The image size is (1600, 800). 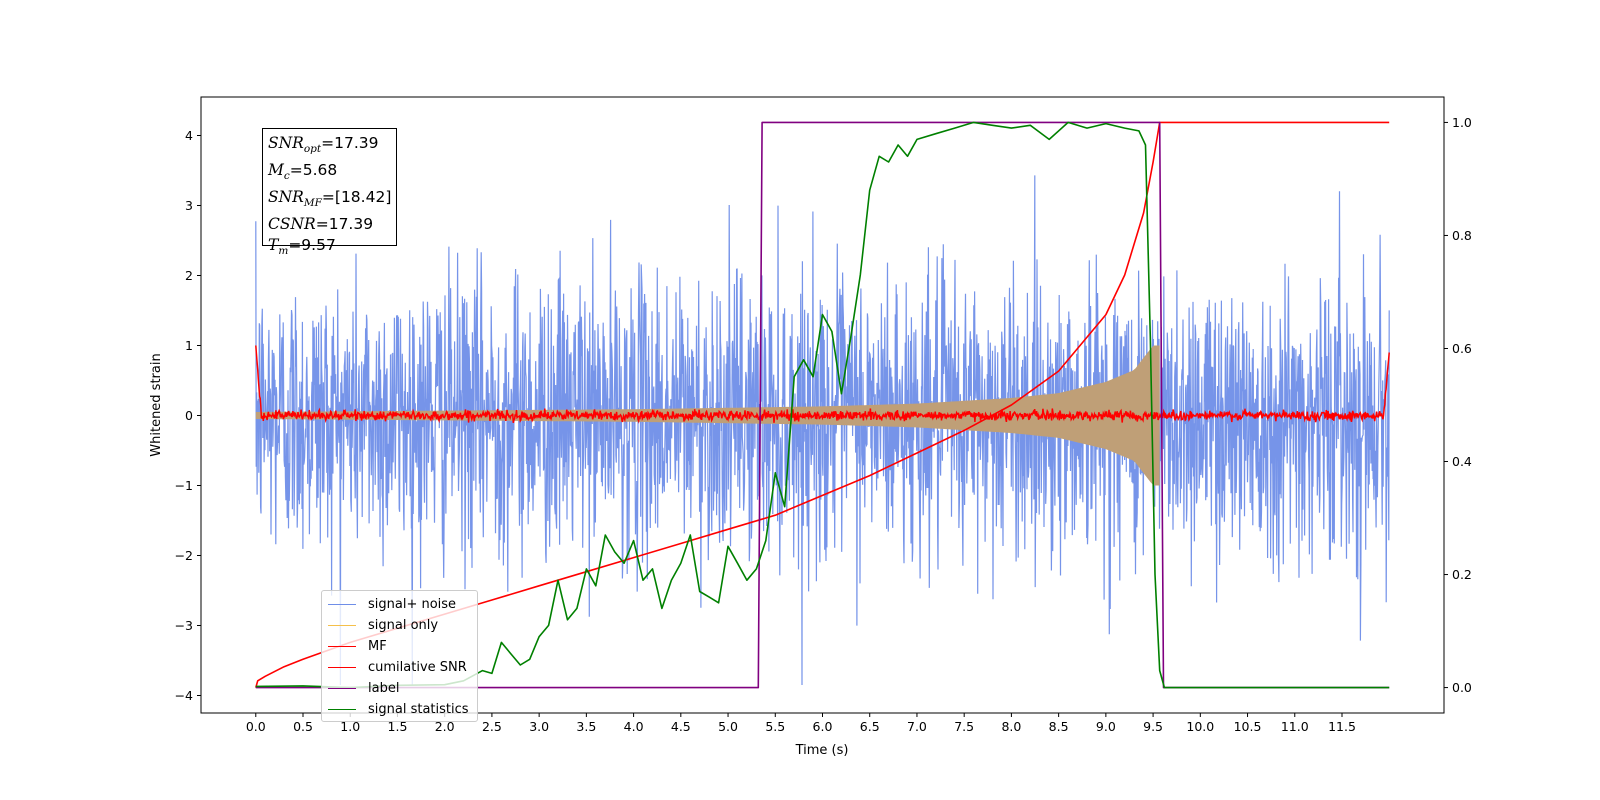 I want to click on x-tick-label: 2.5, so click(x=492, y=726).